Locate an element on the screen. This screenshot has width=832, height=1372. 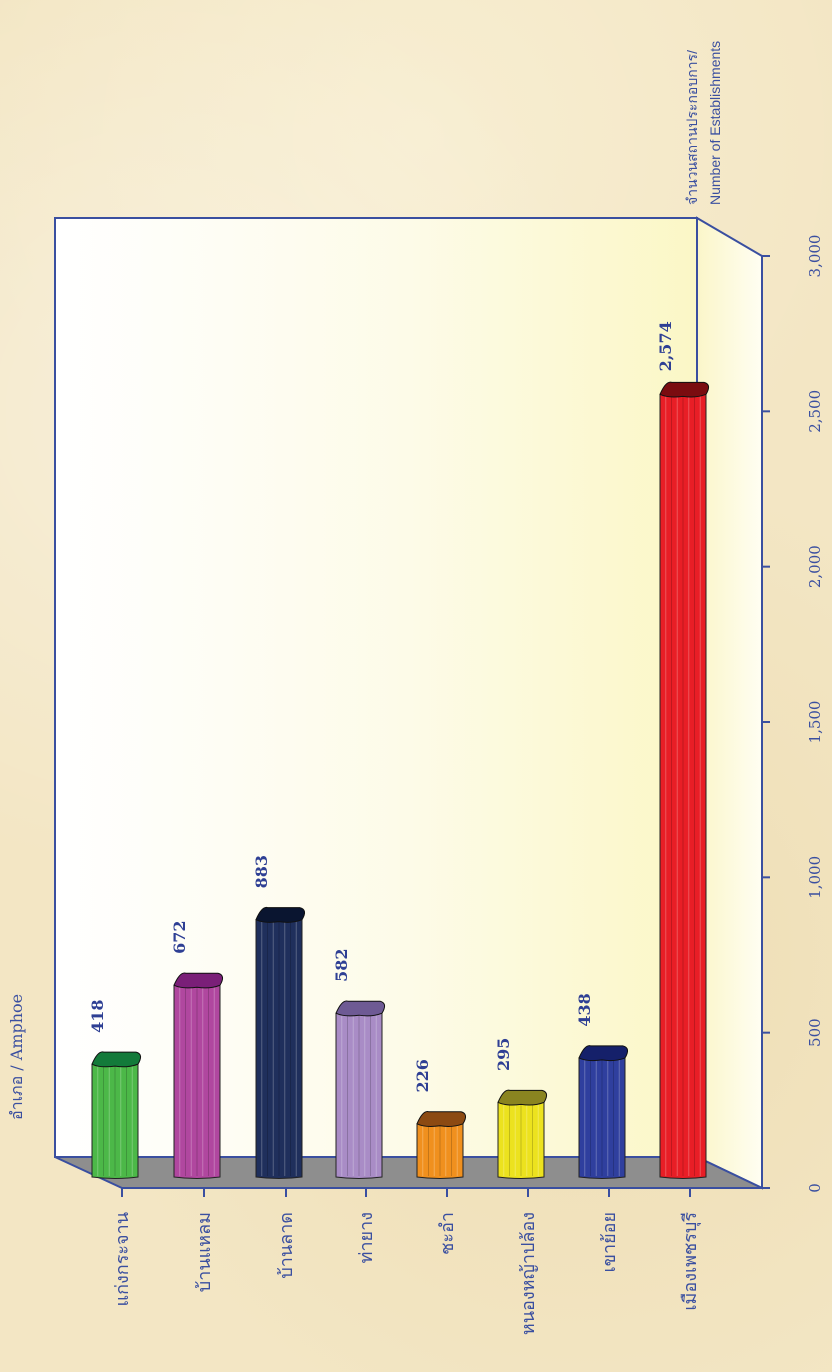
data-label: 672 is located at coordinates (179, 937).